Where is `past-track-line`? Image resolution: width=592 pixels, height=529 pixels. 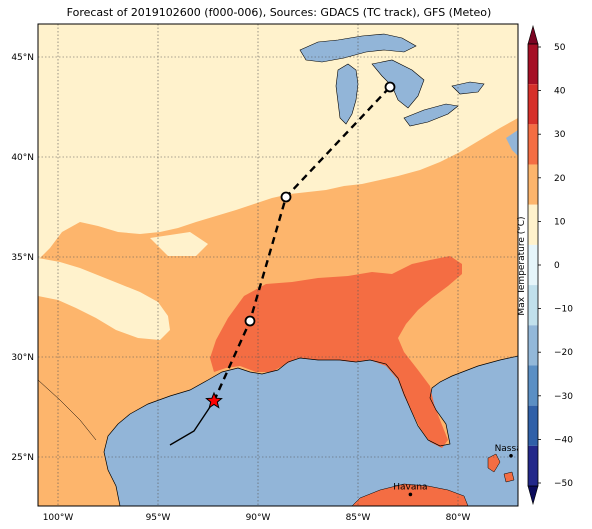 past-track-line is located at coordinates (192, 423).